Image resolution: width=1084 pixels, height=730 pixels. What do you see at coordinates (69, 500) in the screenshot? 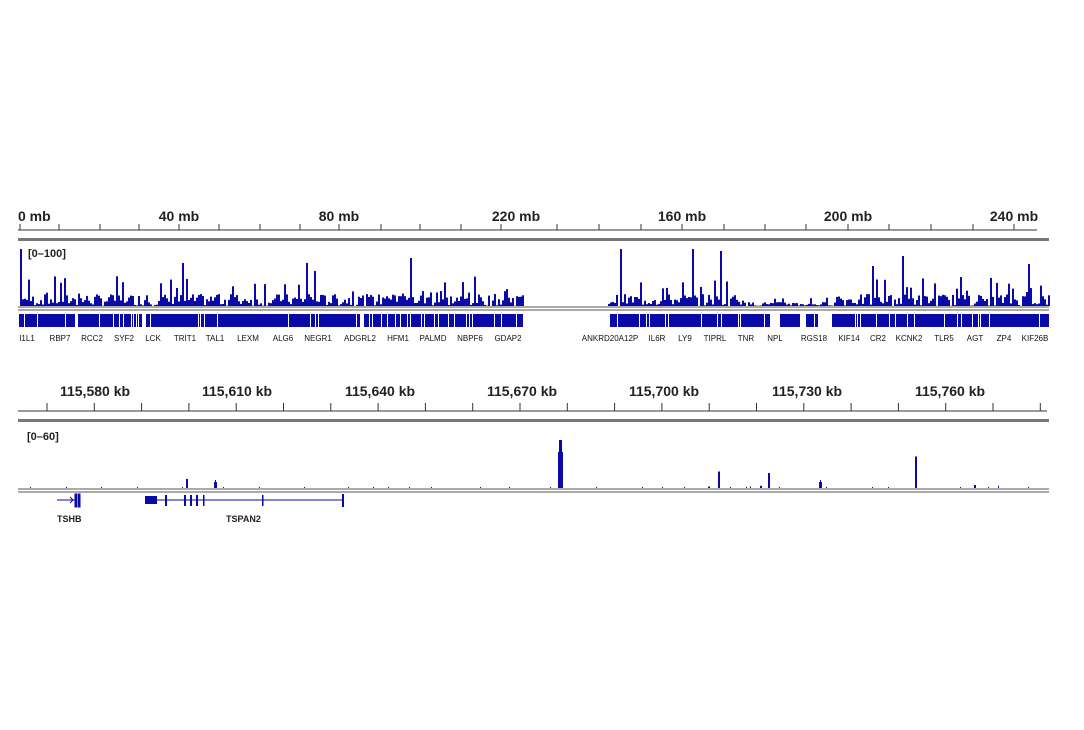
I see `gene-tshb` at bounding box center [69, 500].